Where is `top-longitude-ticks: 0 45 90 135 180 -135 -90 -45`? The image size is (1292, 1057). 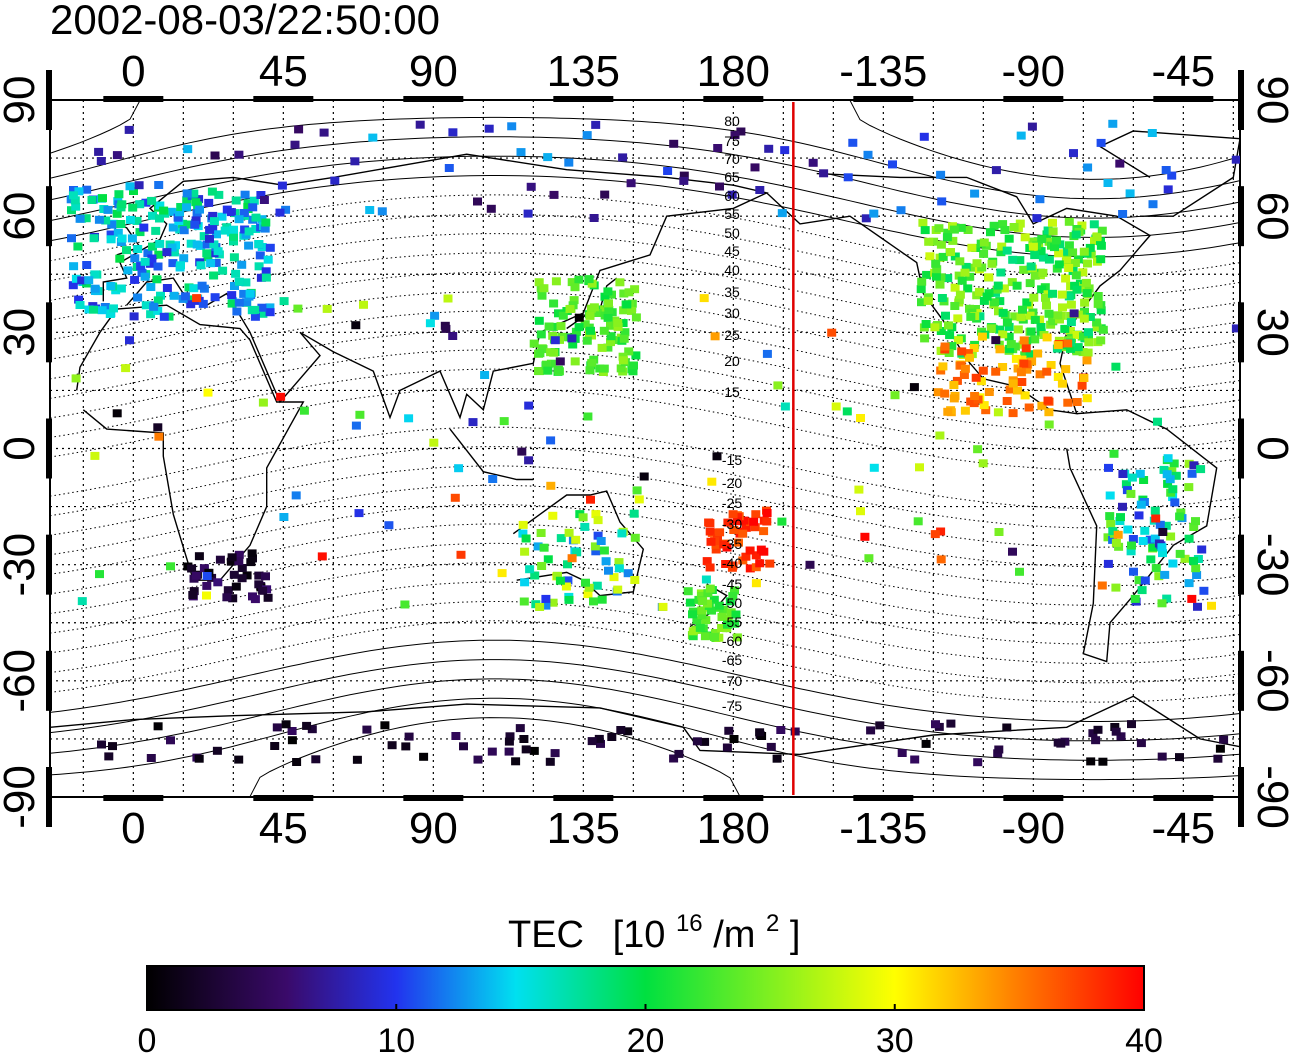
top-longitude-ticks: 0 45 90 135 180 -135 -90 -45 is located at coordinates (668, 71).